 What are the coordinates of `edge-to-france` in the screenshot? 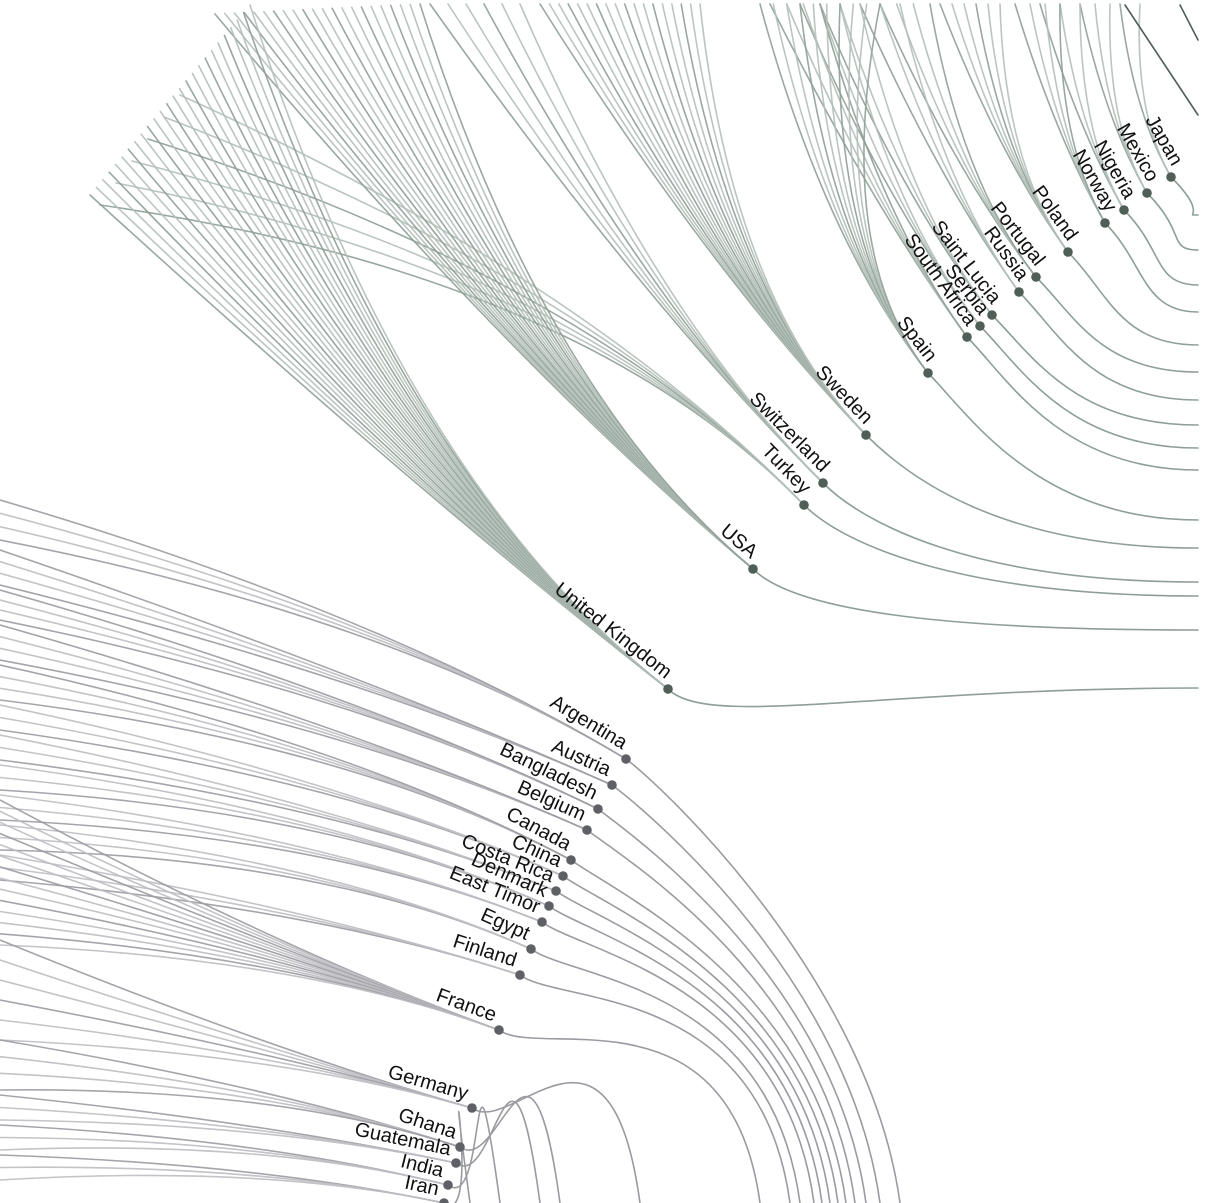 It's located at (250, 987).